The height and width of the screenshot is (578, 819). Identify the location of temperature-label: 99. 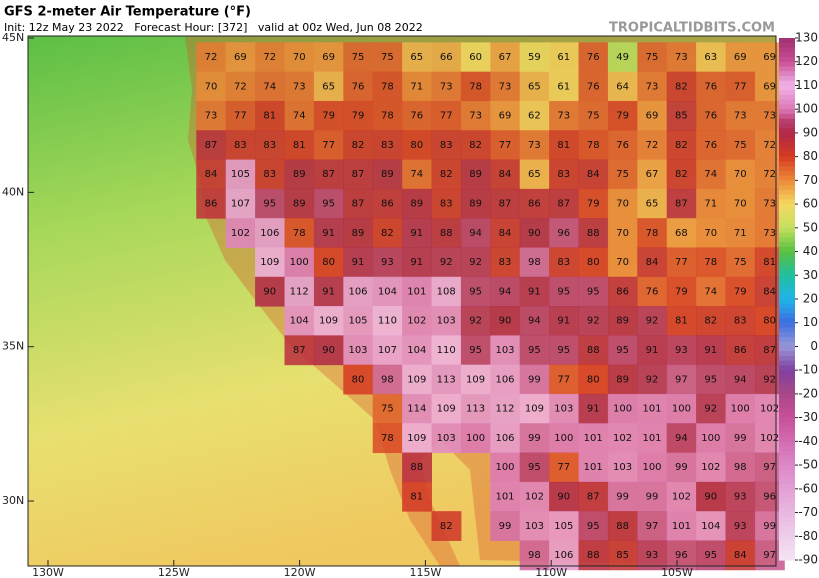
(769, 526).